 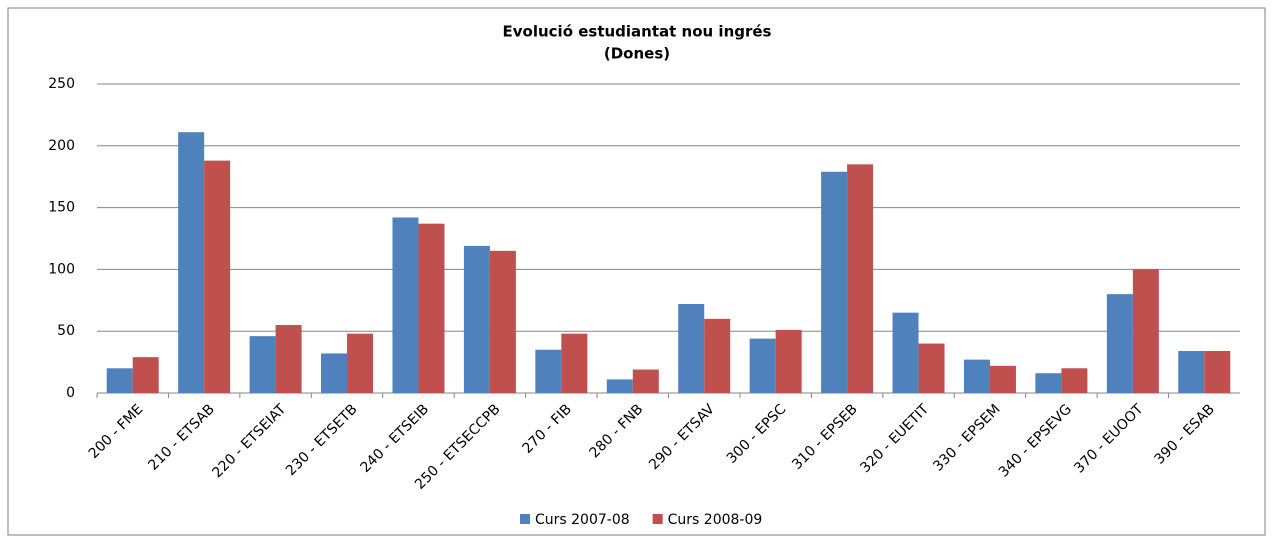 What do you see at coordinates (70, 393) in the screenshot?
I see `y-tick-label: 0` at bounding box center [70, 393].